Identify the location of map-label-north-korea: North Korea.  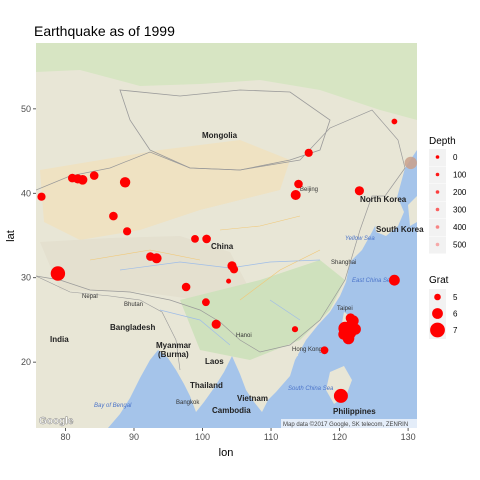
(383, 199).